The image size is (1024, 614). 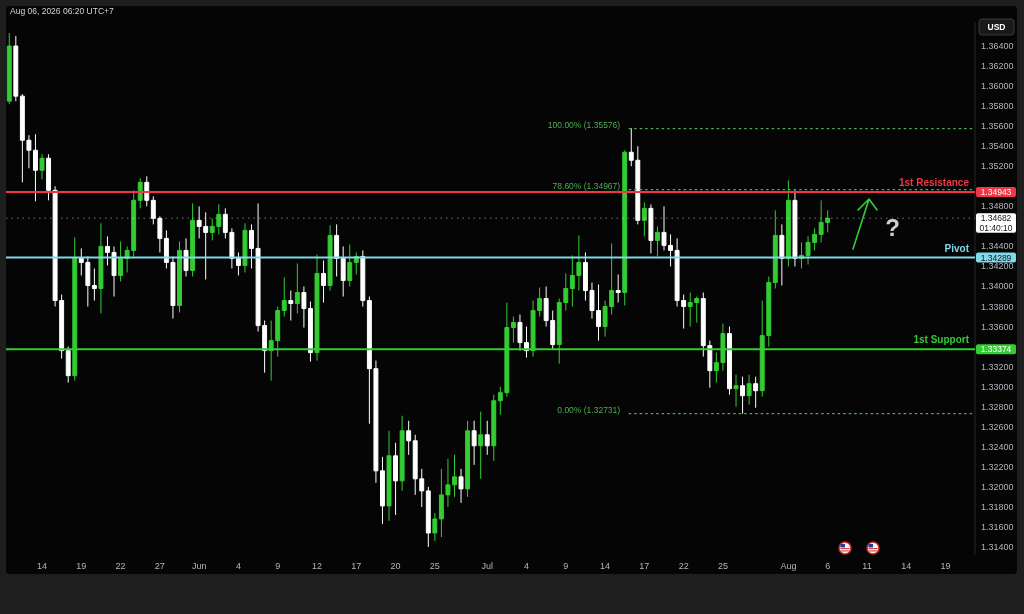 What do you see at coordinates (996, 349) in the screenshot?
I see `y-tick-label: 1.33374` at bounding box center [996, 349].